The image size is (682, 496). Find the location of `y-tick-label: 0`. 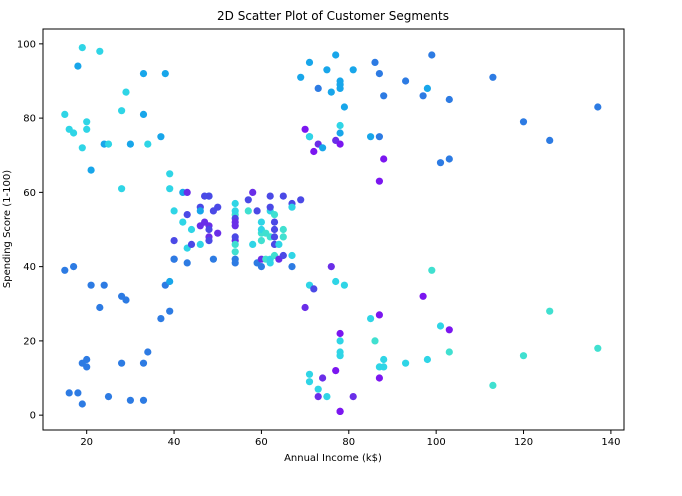

y-tick-label: 0 is located at coordinates (33, 416).